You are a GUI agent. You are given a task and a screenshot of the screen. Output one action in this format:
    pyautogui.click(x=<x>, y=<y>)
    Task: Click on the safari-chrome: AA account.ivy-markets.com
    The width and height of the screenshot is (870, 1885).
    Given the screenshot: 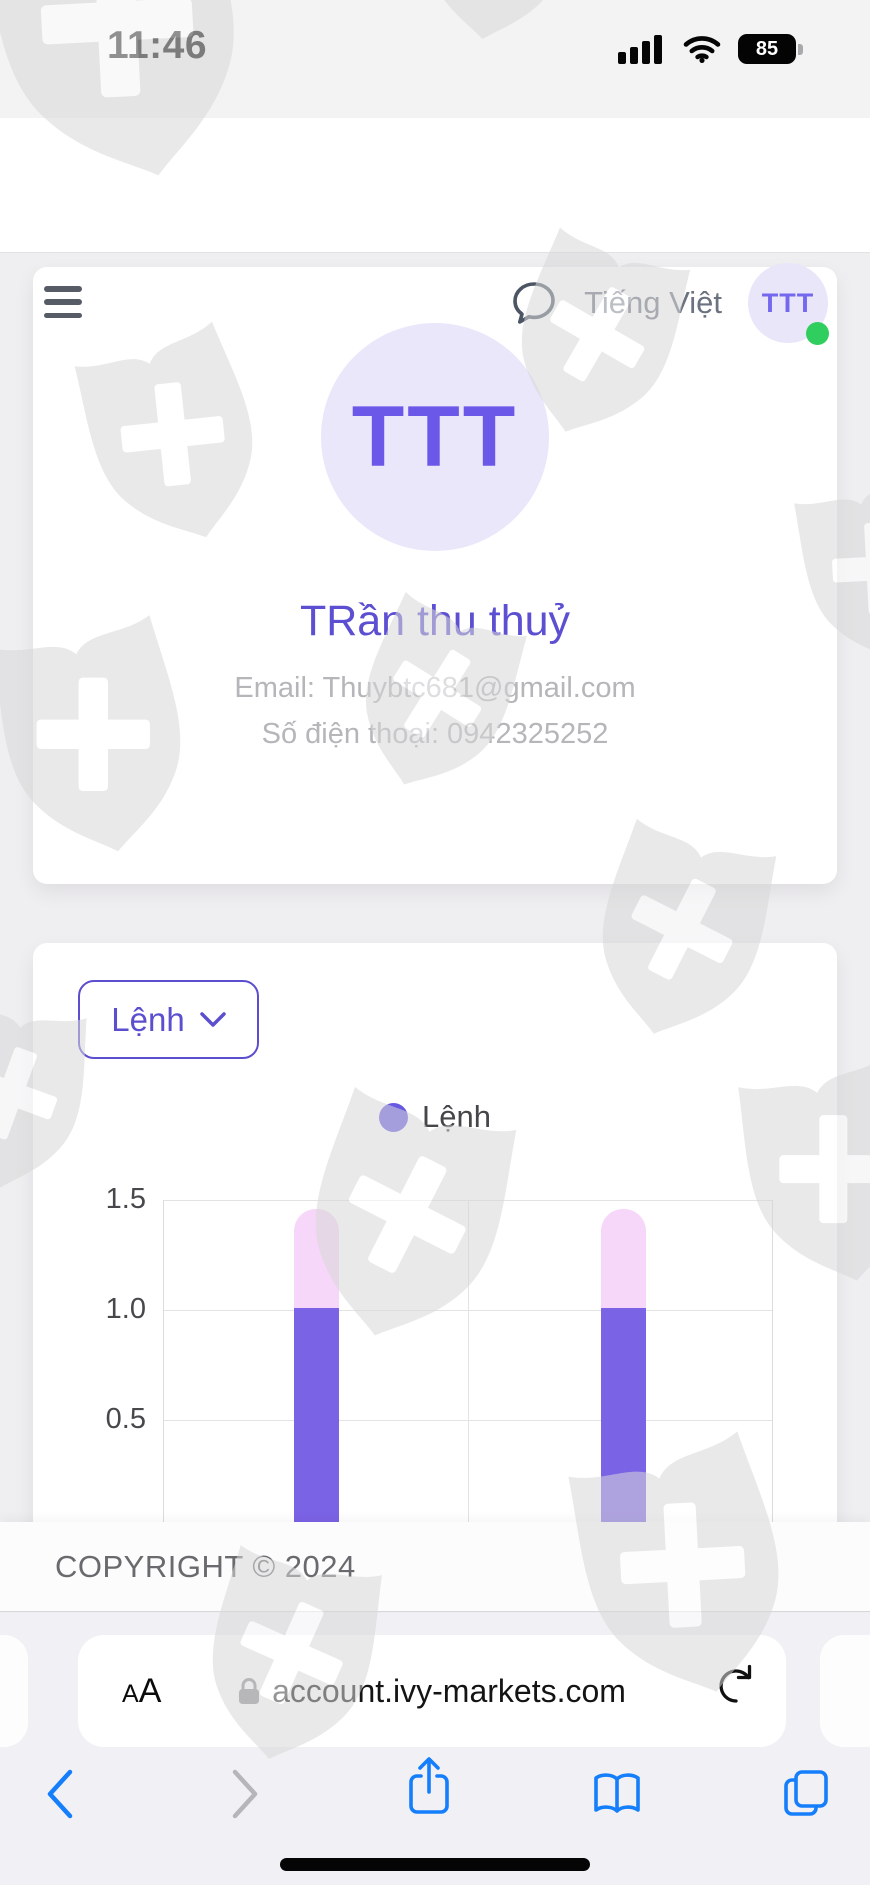 What is the action you would take?
    pyautogui.click(x=435, y=1749)
    